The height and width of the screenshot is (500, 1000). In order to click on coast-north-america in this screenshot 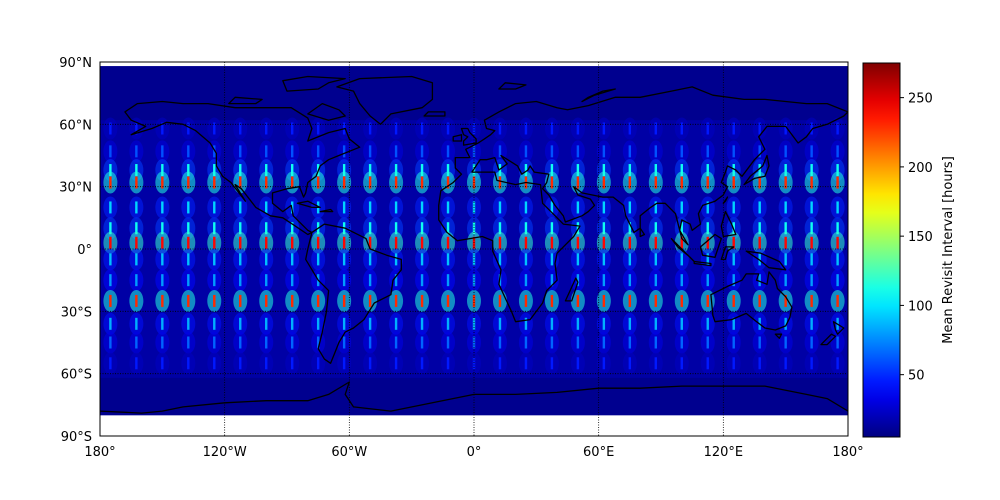, I will do `click(242, 168)`.